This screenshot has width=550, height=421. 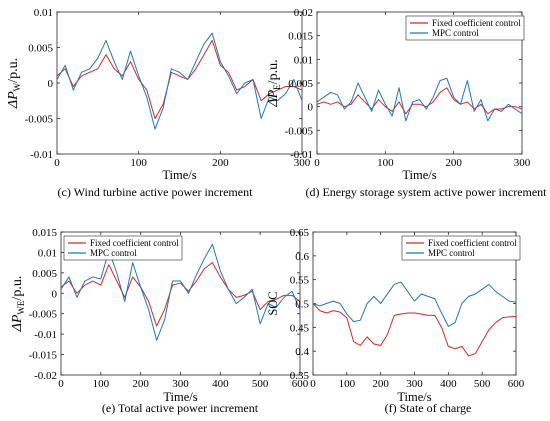 What do you see at coordinates (45, 376) in the screenshot?
I see `y-tick-label: -0.02` at bounding box center [45, 376].